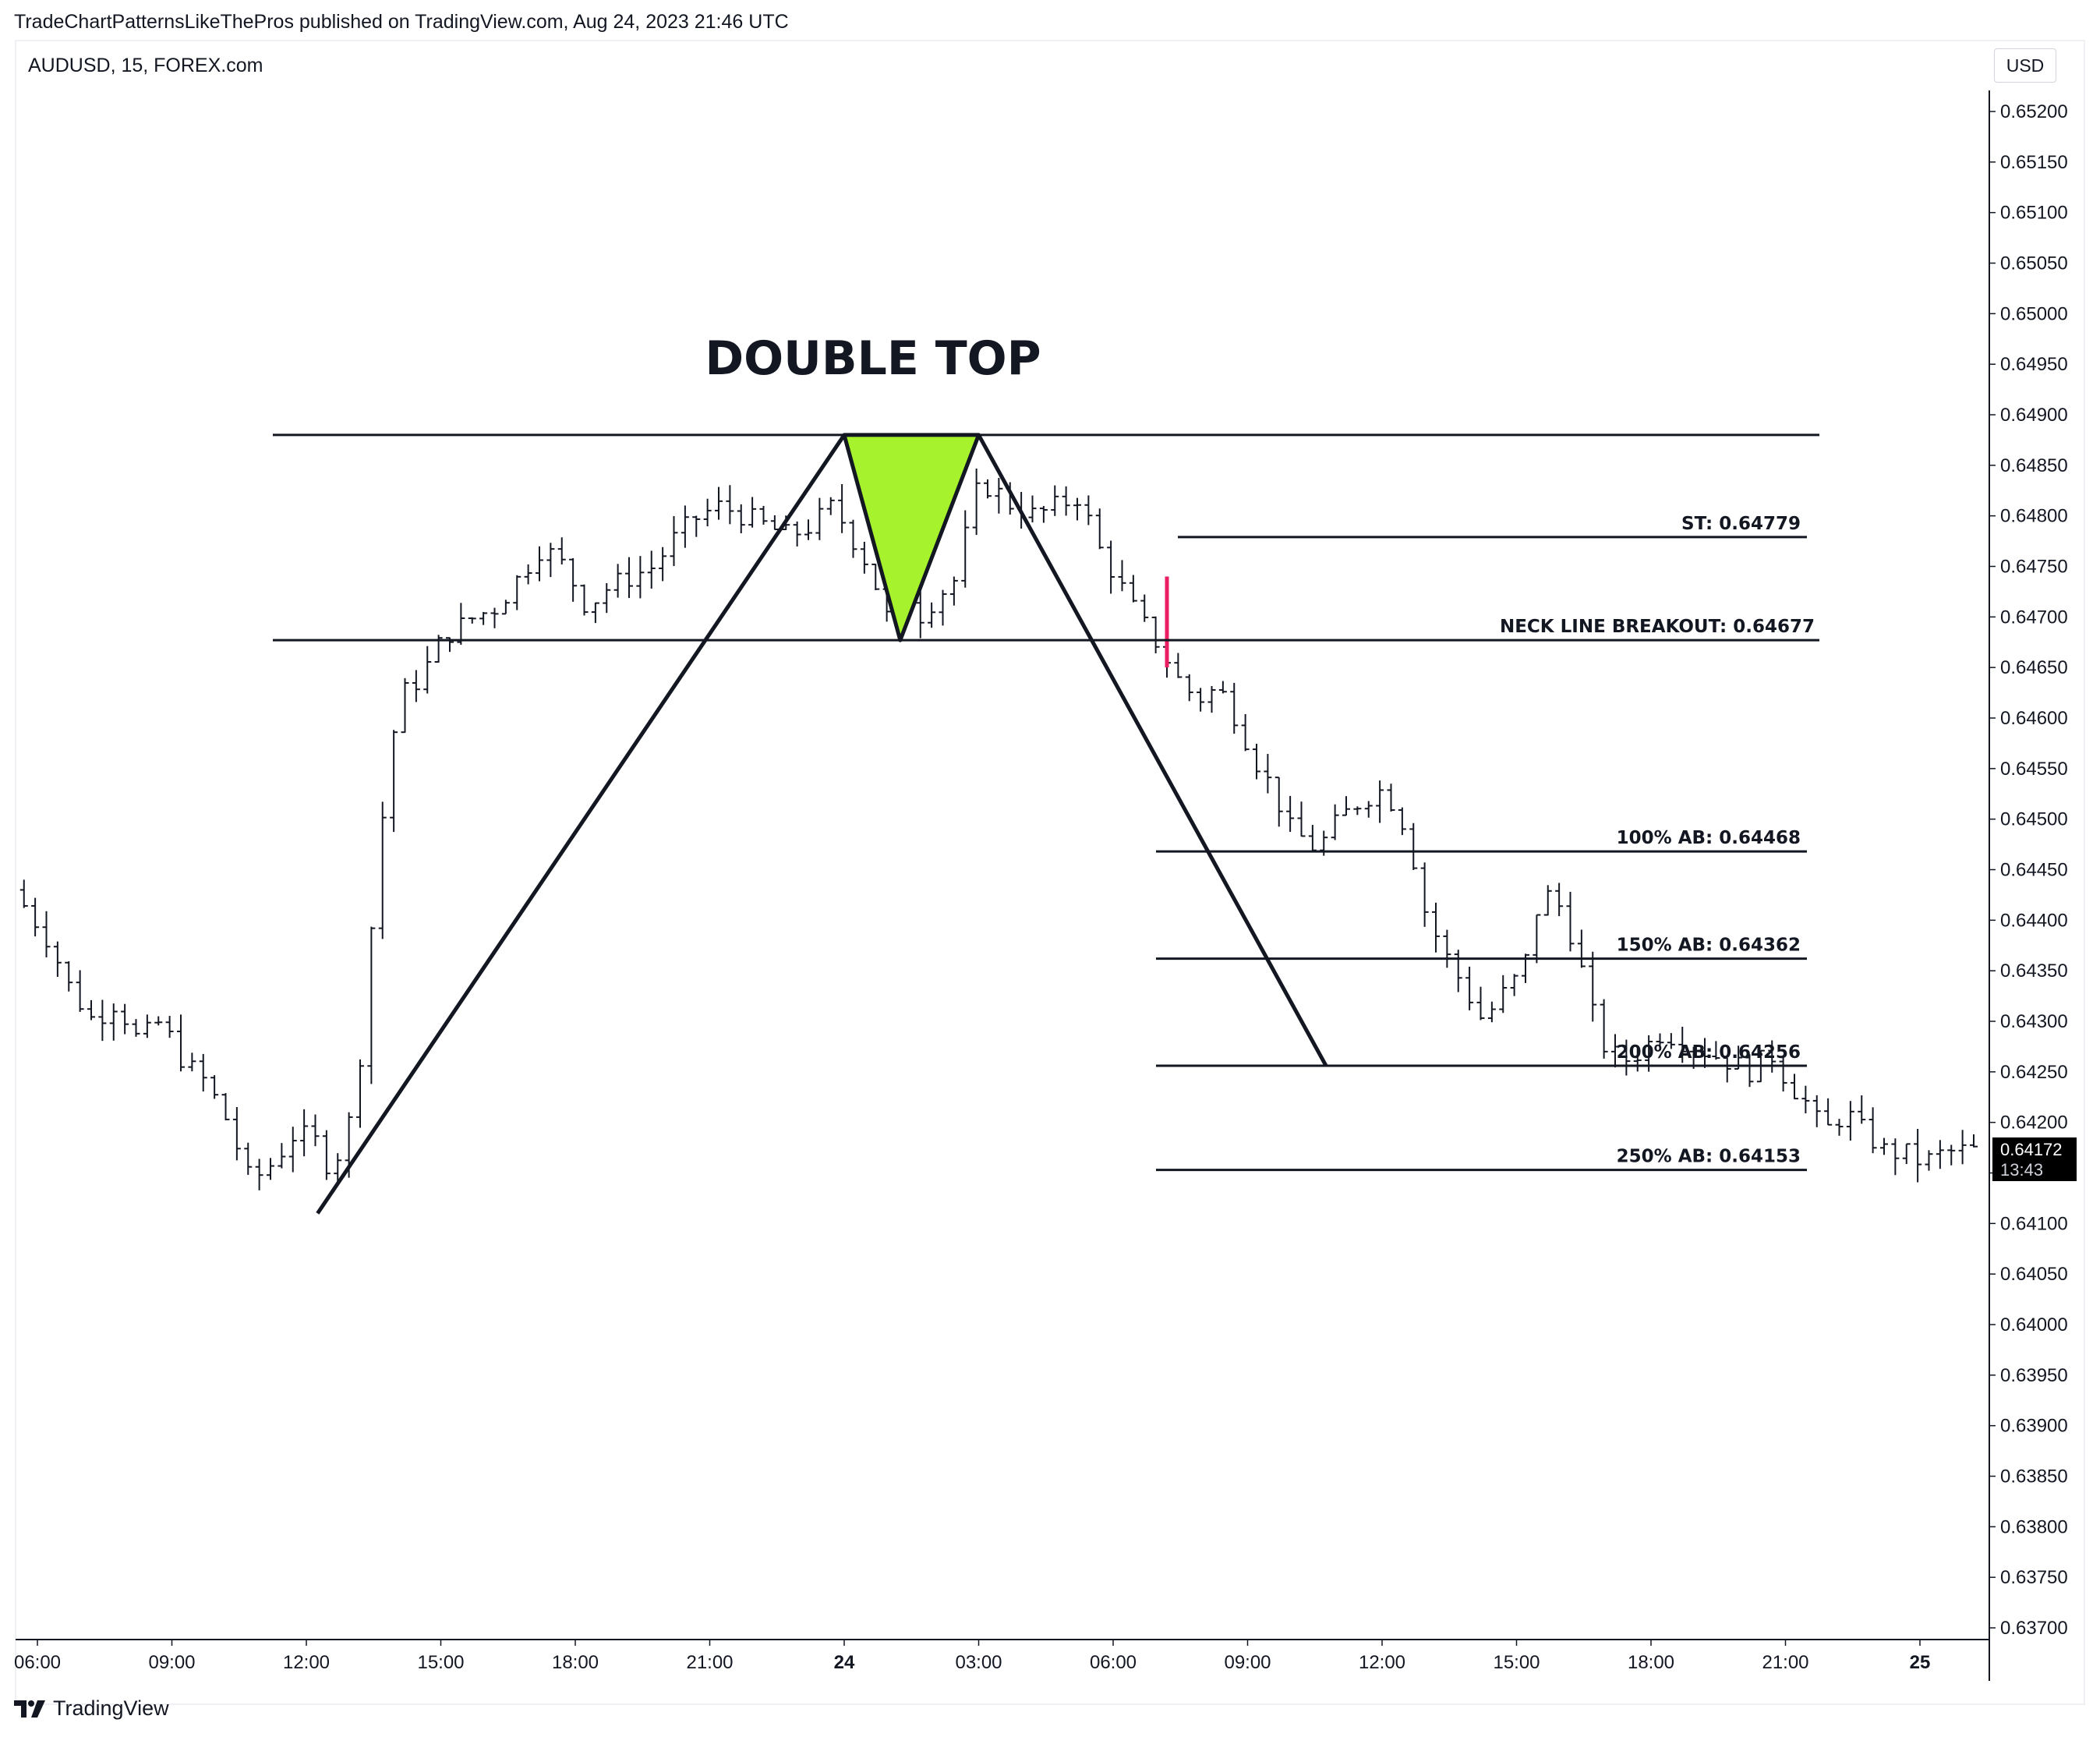  I want to click on y-tick-label: 0.65150, so click(2034, 162).